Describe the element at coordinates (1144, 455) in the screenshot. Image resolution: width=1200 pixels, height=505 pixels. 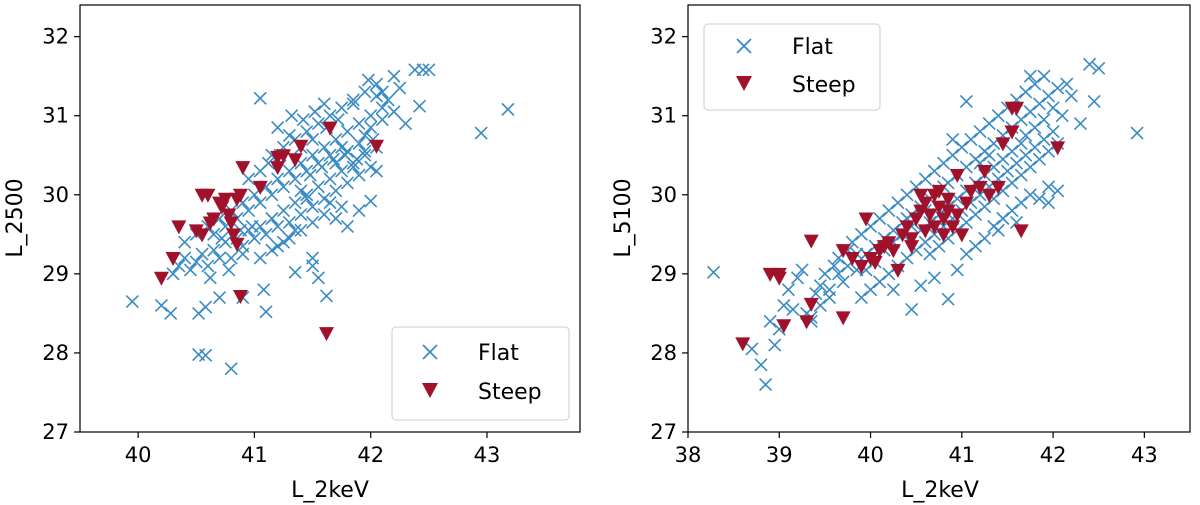
I see `x-tick-label: 43` at that location.